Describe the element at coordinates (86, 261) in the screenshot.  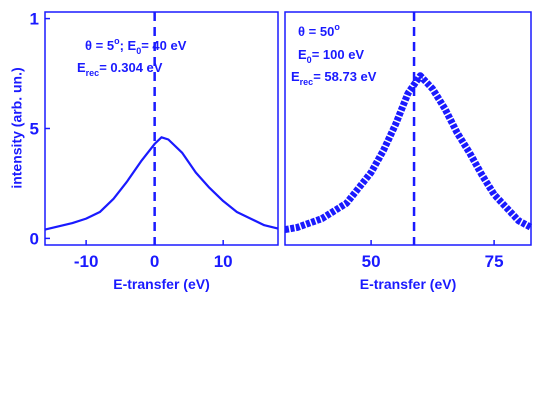
I see `x-tick-label: -10` at that location.